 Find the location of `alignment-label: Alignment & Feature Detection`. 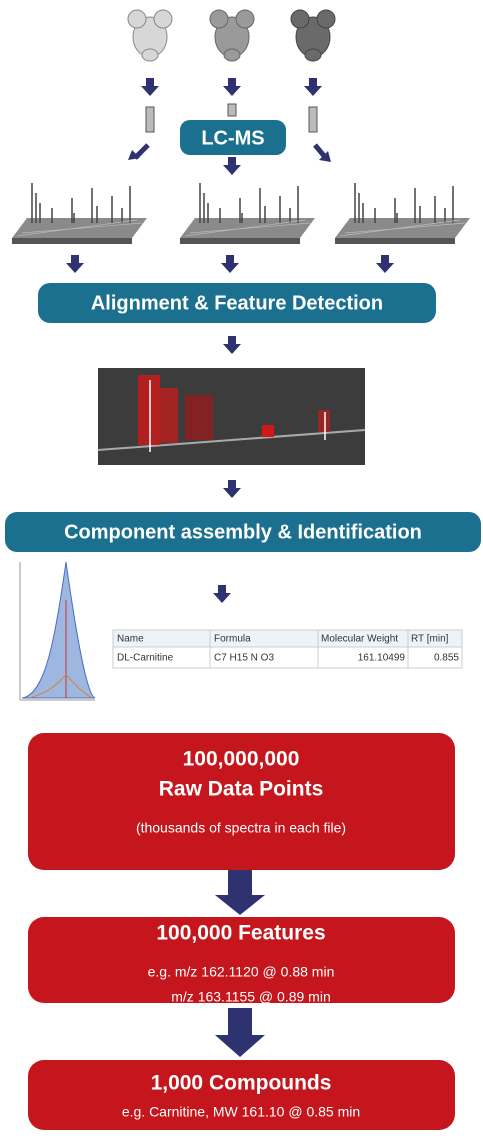

alignment-label: Alignment & Feature Detection is located at coordinates (237, 303).